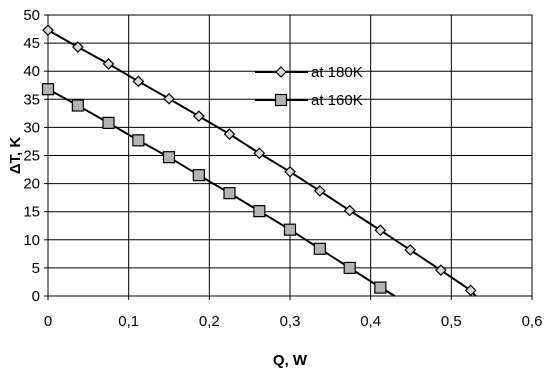  What do you see at coordinates (15, 156) in the screenshot?
I see `y-axis-title: ΔT, K` at bounding box center [15, 156].